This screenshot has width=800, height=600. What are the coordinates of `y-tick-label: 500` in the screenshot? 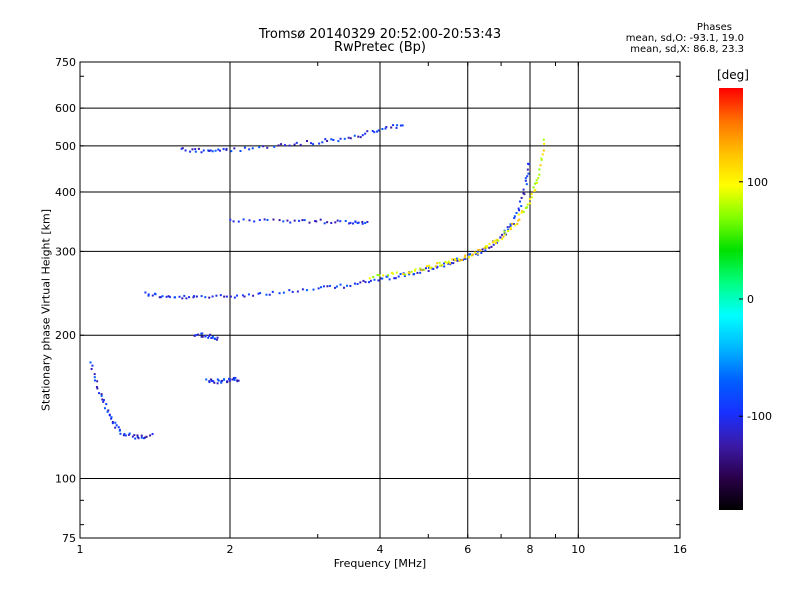 It's located at (65, 146).